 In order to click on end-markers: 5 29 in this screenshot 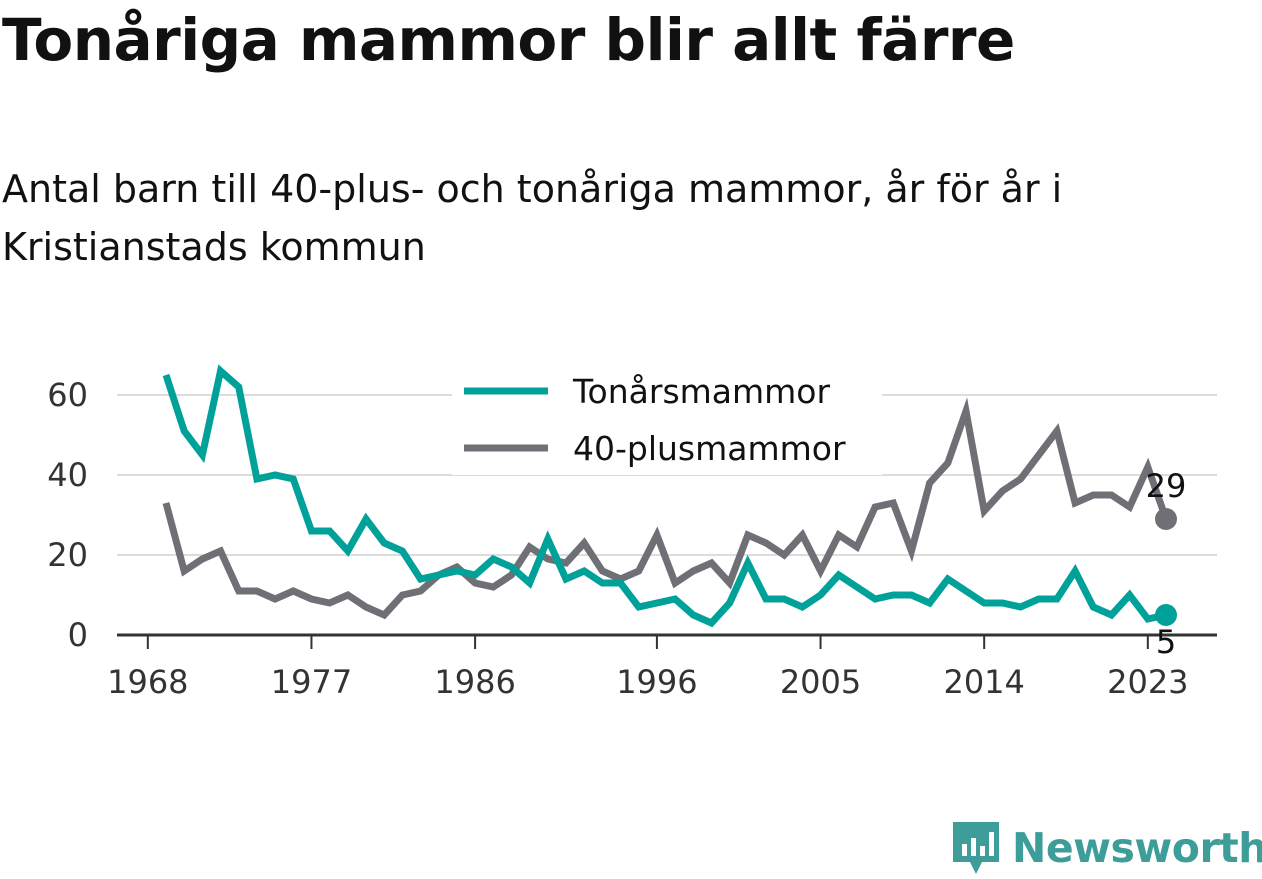, I will do `click(1166, 564)`.